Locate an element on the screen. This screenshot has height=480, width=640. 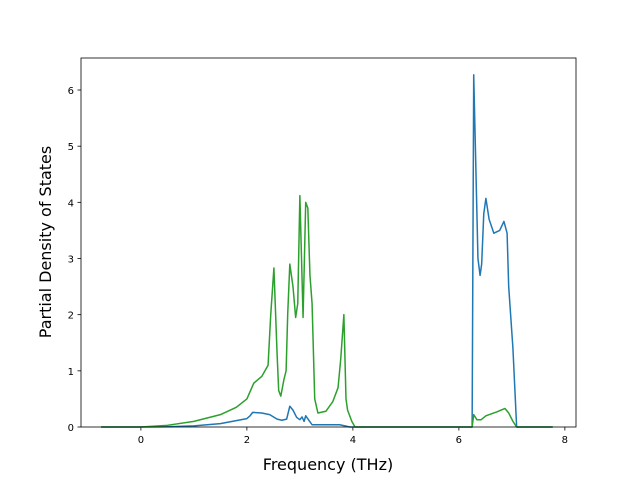
y-axis-label: Partial Density of States is located at coordinates (45, 242).